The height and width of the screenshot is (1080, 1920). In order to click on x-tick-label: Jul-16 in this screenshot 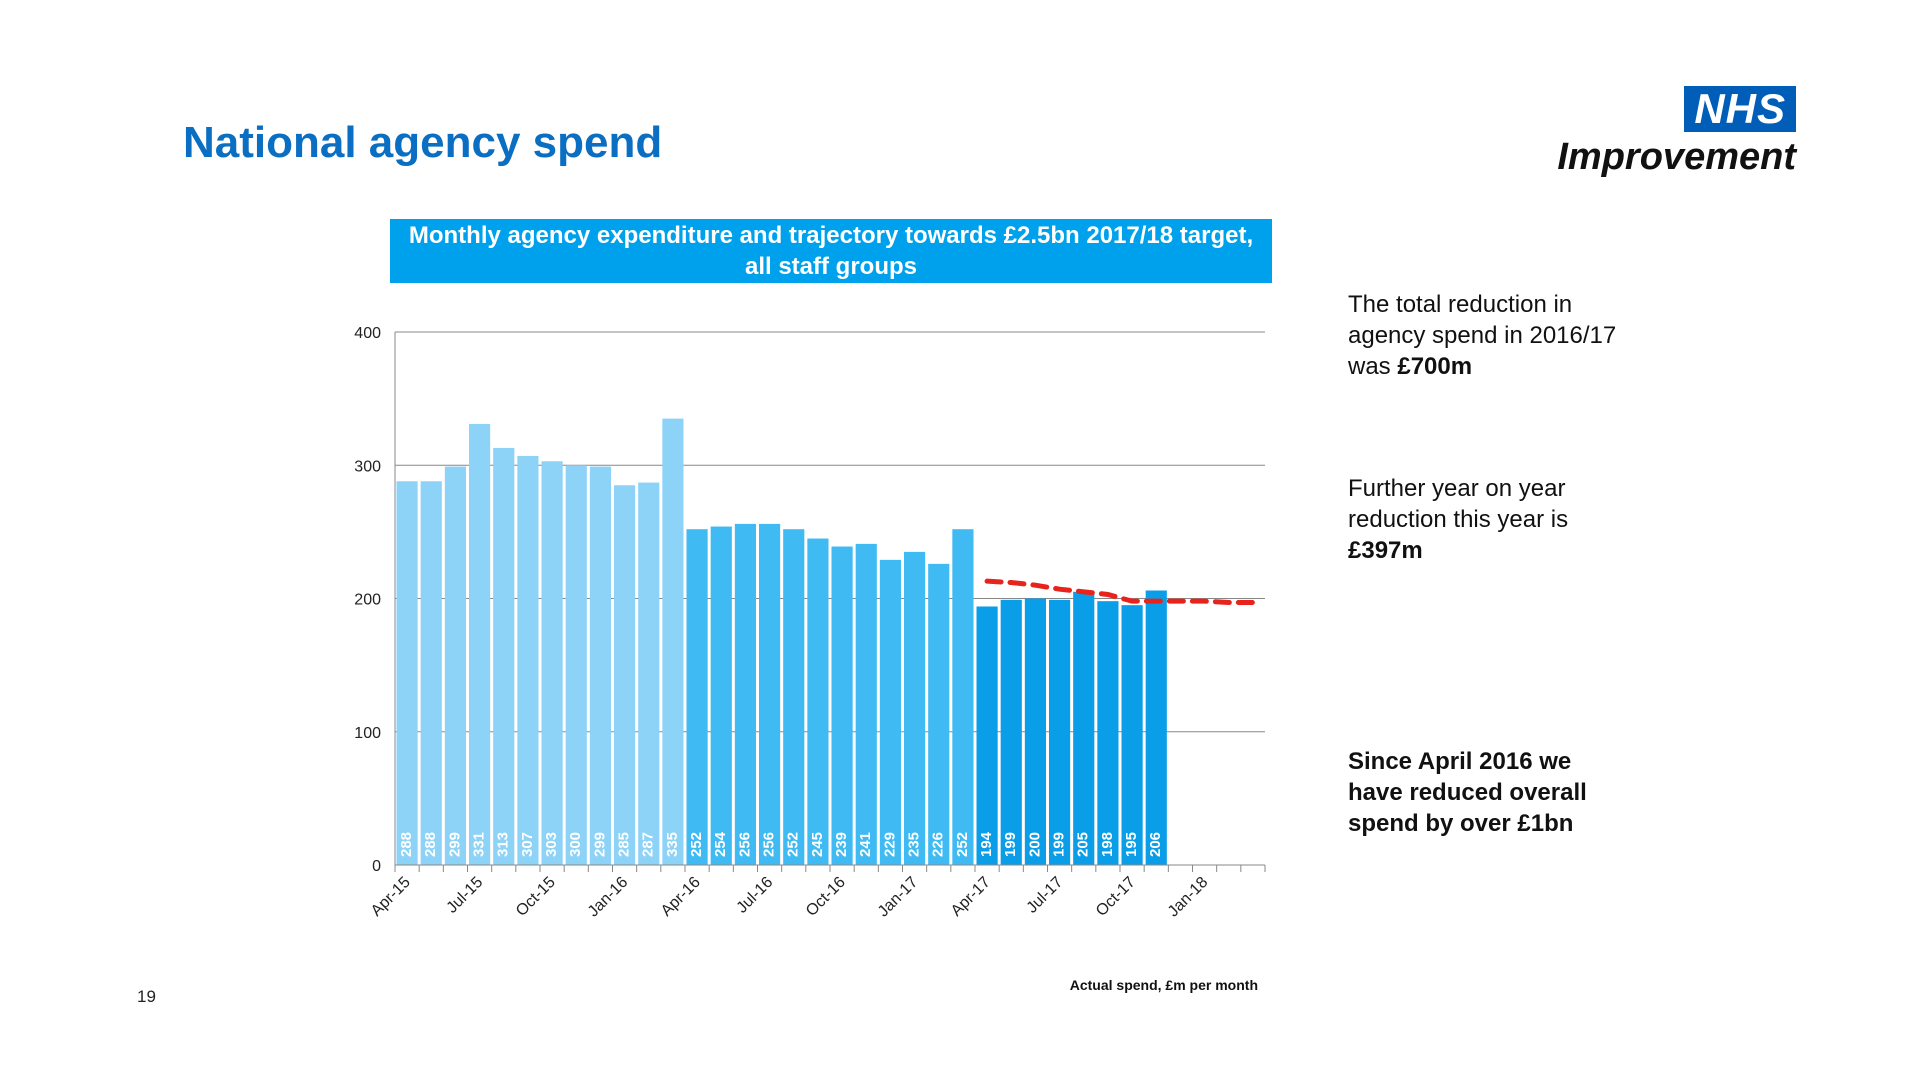, I will do `click(755, 895)`.